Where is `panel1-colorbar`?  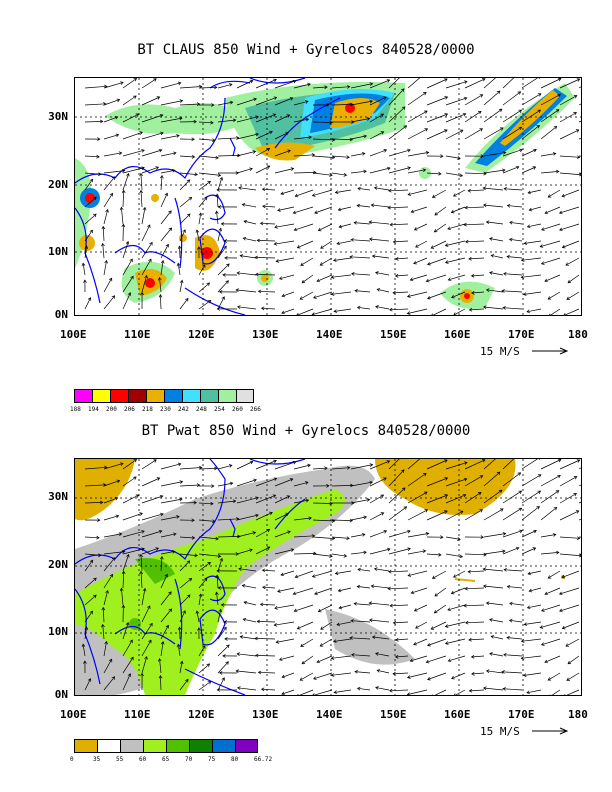 panel1-colorbar is located at coordinates (164, 396).